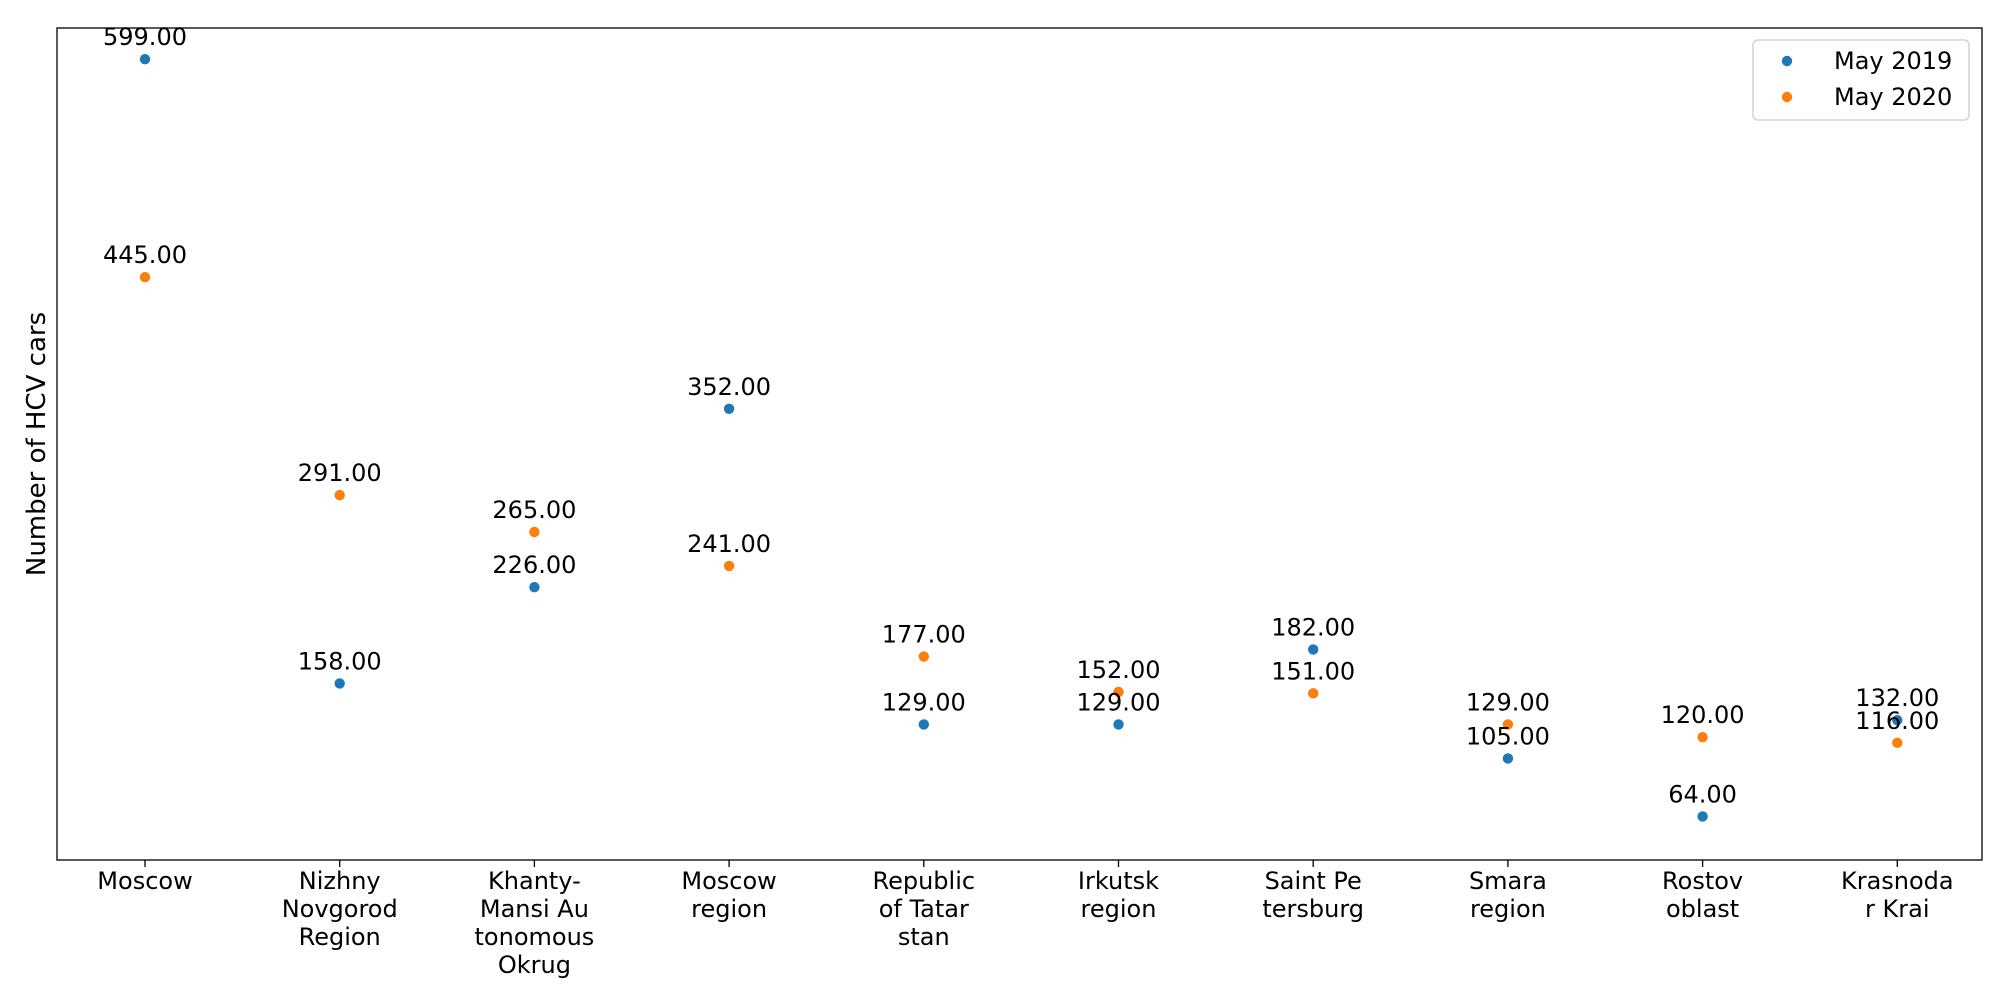 This screenshot has height=1005, width=2000. What do you see at coordinates (534, 565) in the screenshot?
I see `data-label: 226.00` at bounding box center [534, 565].